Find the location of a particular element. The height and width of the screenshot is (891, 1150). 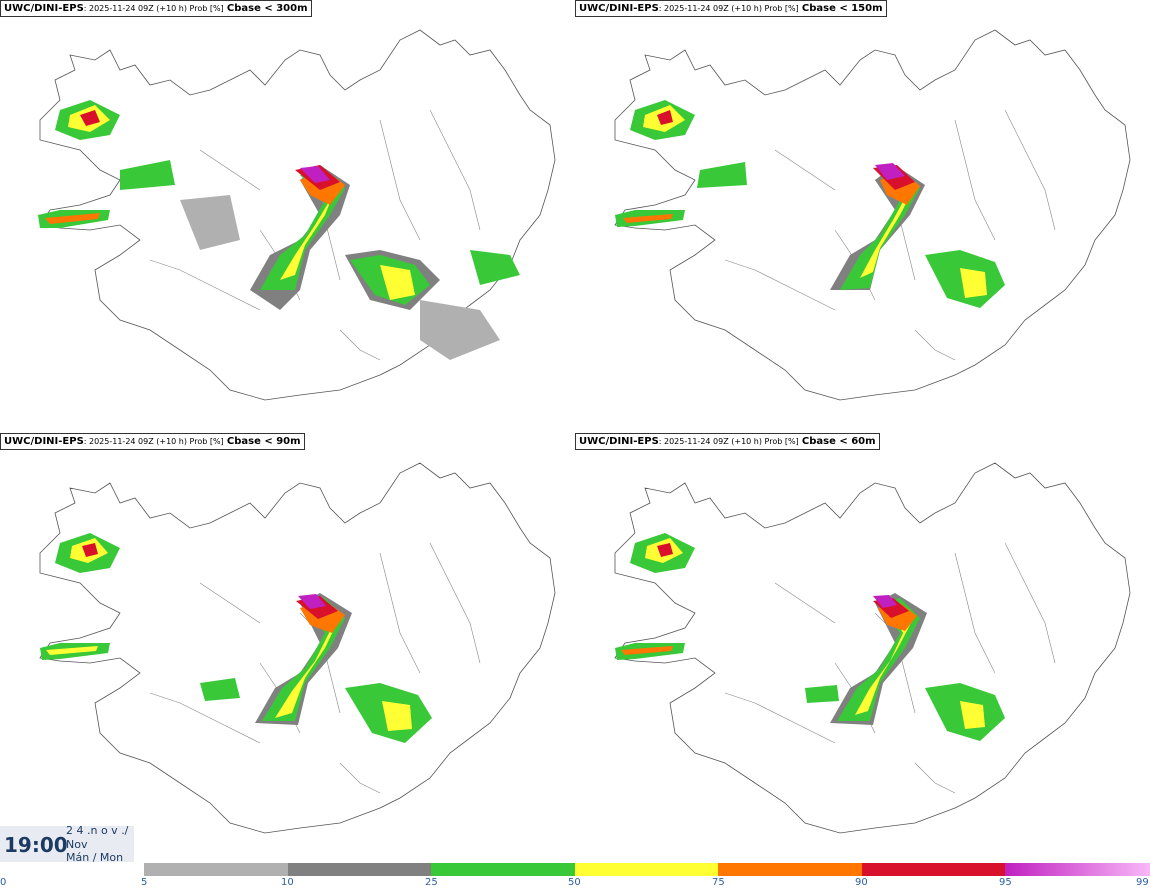

colorbar-tick: 5 is located at coordinates (144, 882).